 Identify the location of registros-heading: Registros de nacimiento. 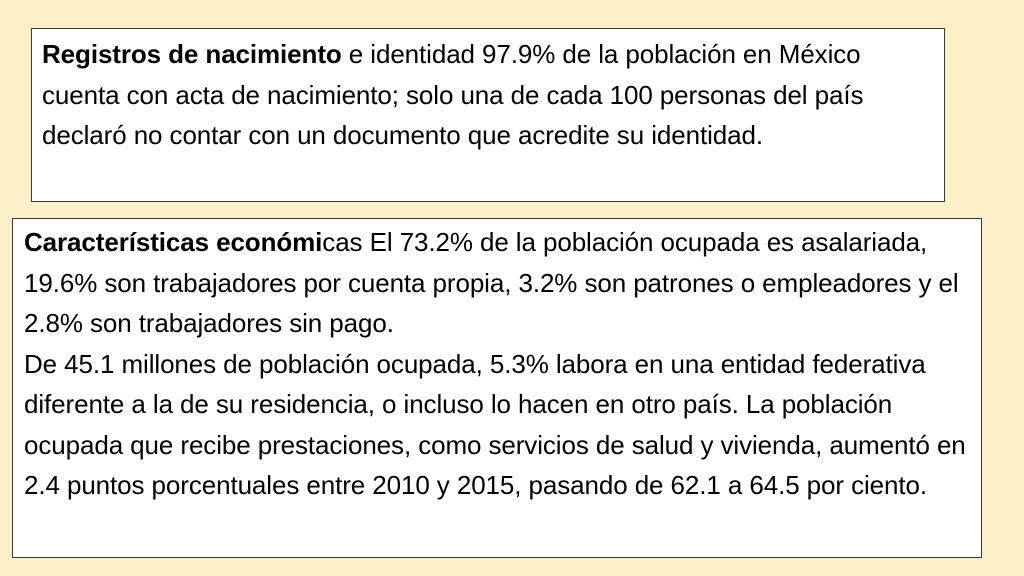
(192, 54).